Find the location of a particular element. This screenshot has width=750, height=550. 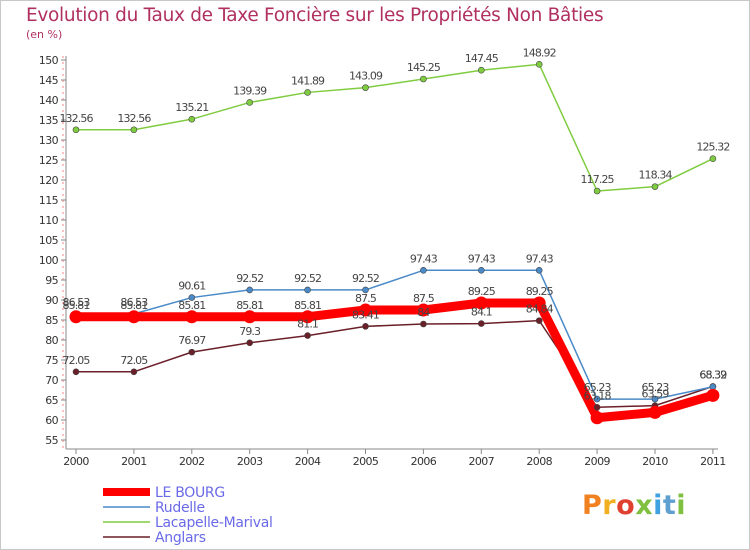

y-tick-label: 60 is located at coordinates (51, 420).